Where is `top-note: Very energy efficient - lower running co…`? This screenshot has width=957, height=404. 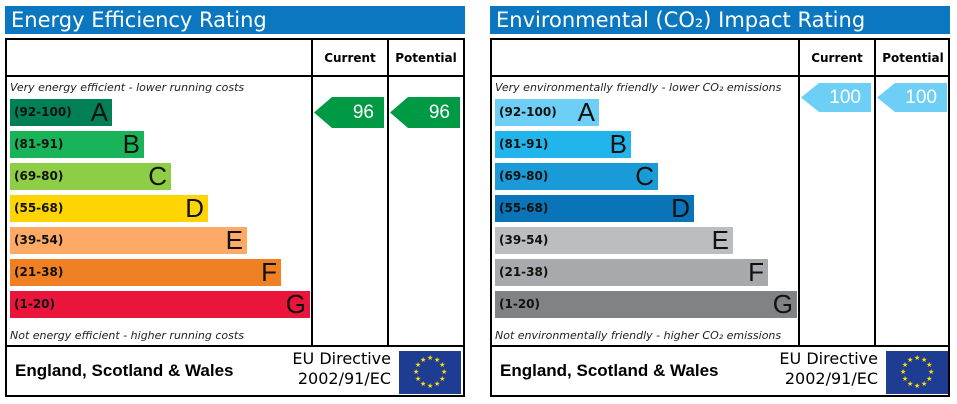 top-note: Very energy efficient - lower running co… is located at coordinates (127, 87).